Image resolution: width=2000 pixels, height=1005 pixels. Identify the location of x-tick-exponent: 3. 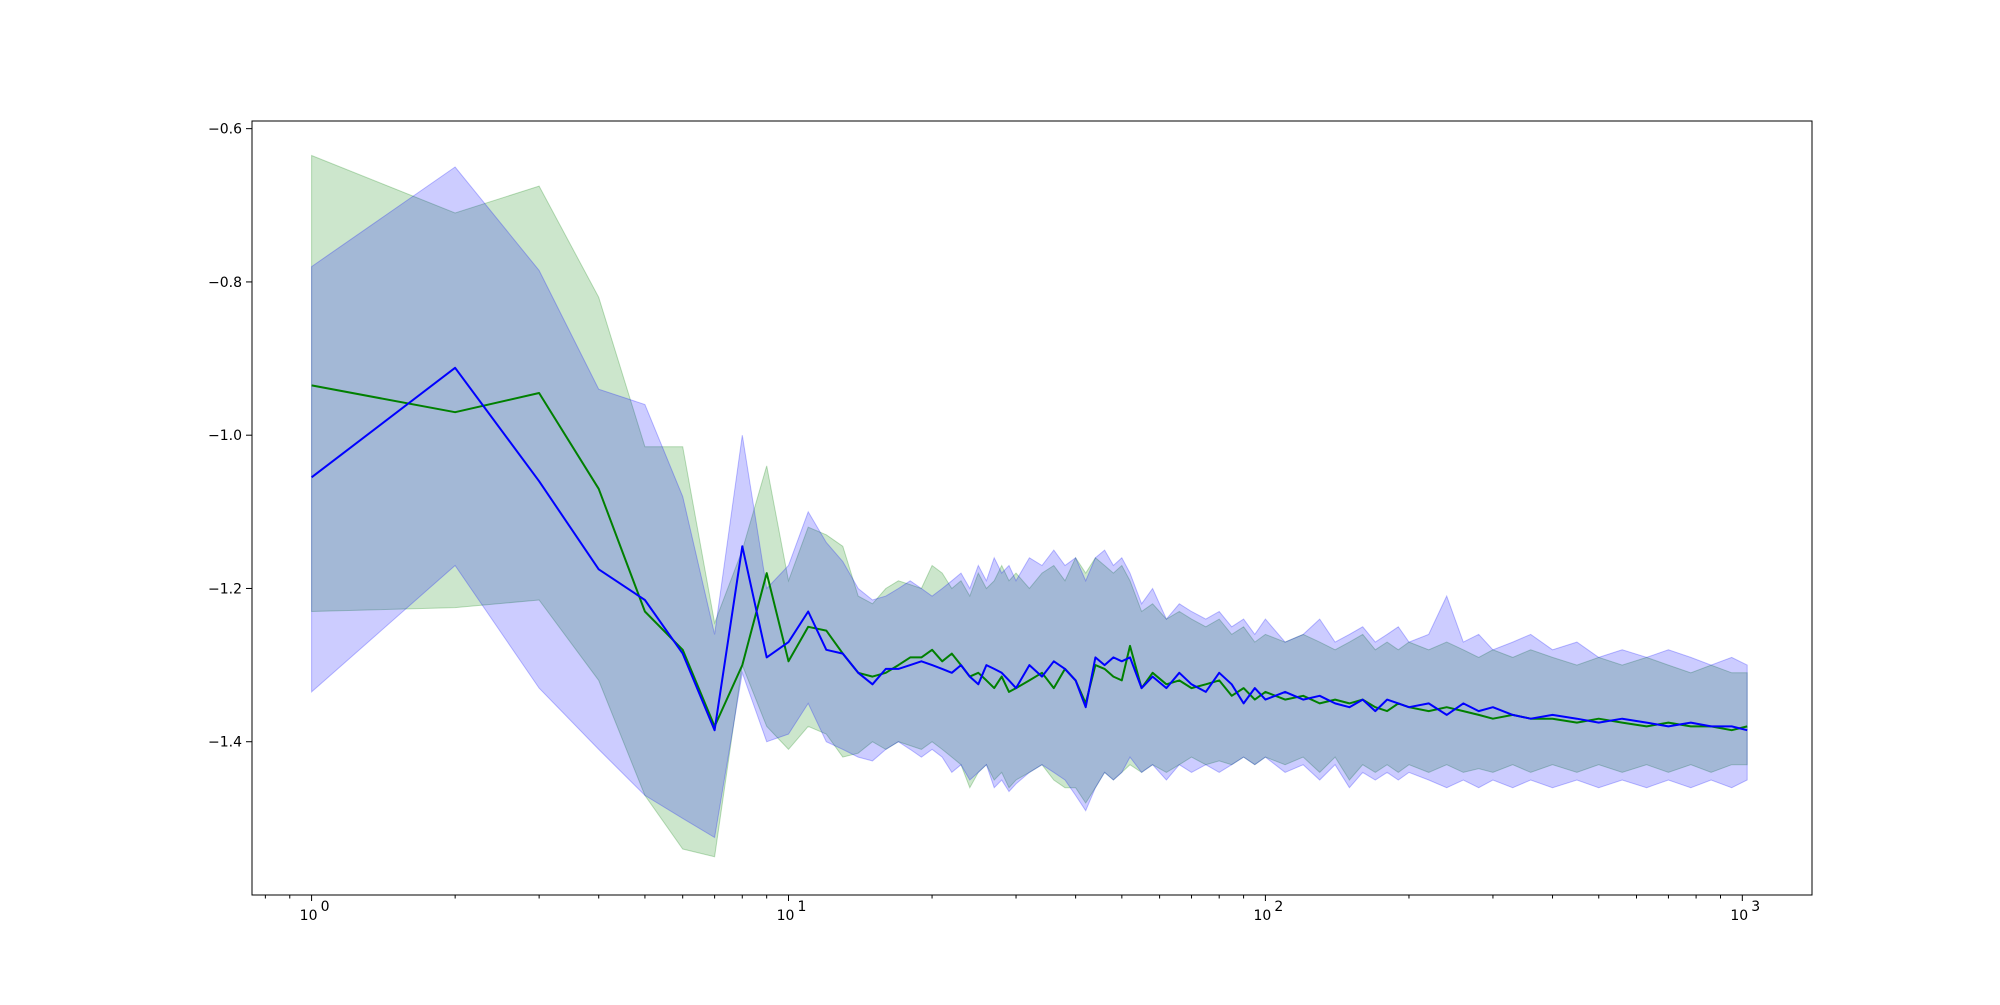
(1755, 907).